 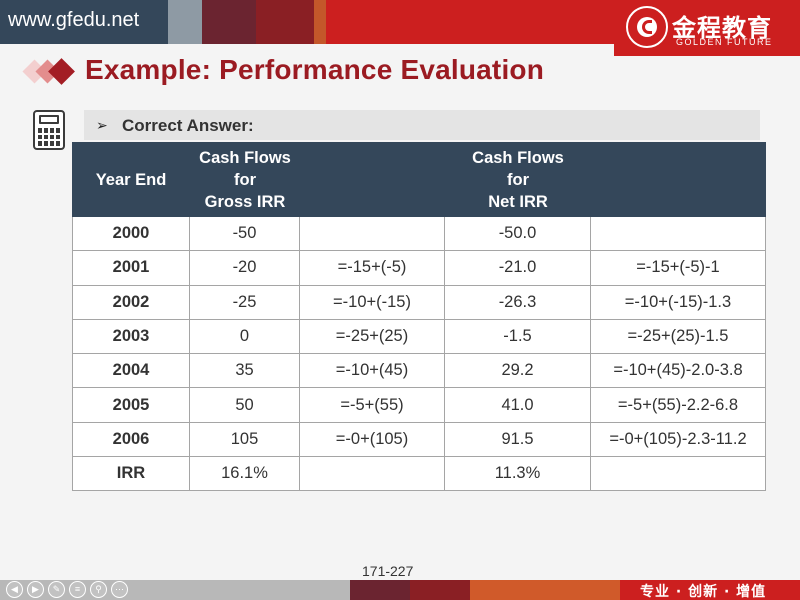 I want to click on year-cell: 2005, so click(x=131, y=405).